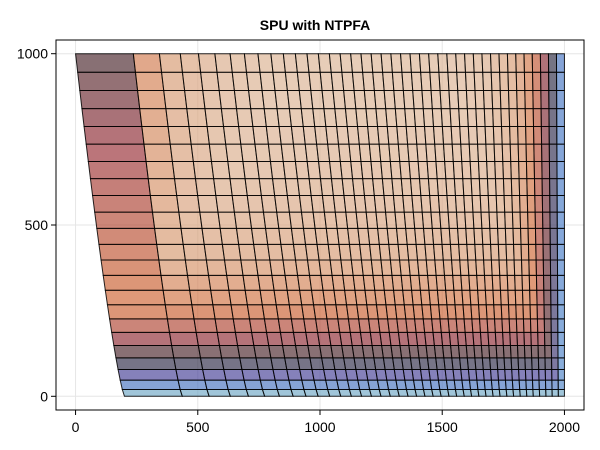 This screenshot has height=450, width=600. Describe the element at coordinates (564, 427) in the screenshot. I see `x-tick-label: 2000` at that location.